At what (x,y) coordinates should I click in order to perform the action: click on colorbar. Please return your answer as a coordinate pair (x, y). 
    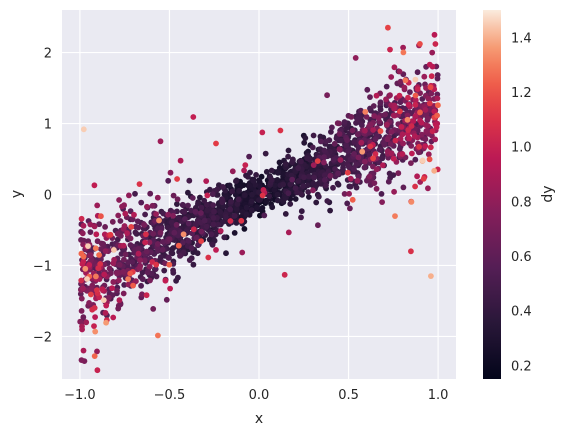
    Looking at the image, I should click on (492, 194).